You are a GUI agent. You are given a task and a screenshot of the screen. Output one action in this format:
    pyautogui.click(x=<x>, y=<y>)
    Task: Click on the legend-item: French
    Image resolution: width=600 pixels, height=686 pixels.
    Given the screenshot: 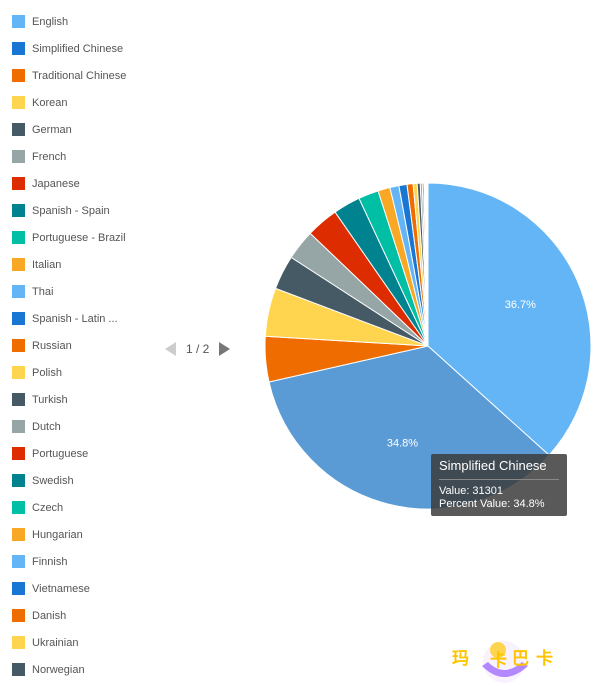 What is the action you would take?
    pyautogui.click(x=69, y=156)
    